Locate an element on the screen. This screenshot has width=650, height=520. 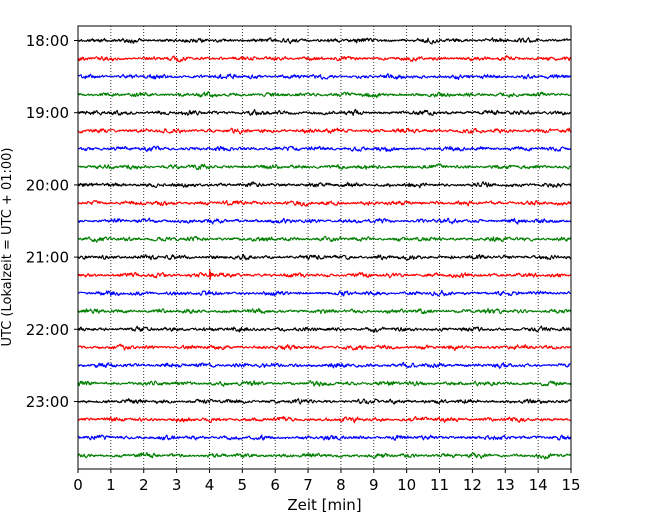
x-tick-label: 13 is located at coordinates (505, 485).